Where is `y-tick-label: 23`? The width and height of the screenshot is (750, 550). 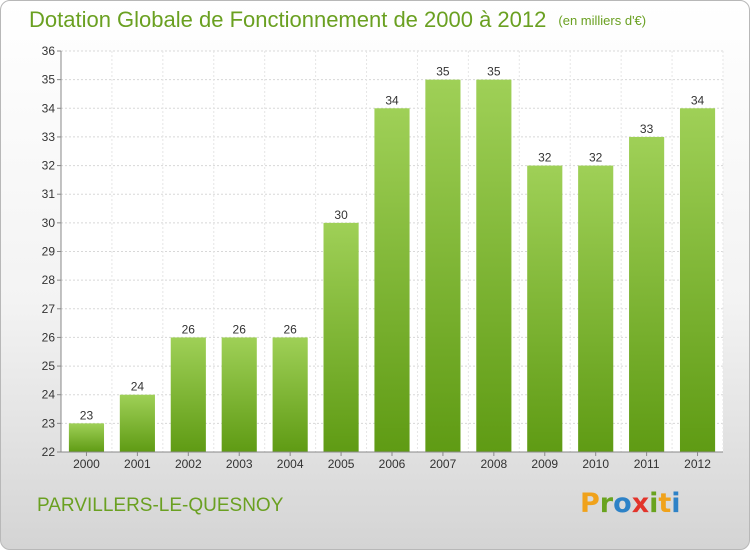 y-tick-label: 23 is located at coordinates (49, 423).